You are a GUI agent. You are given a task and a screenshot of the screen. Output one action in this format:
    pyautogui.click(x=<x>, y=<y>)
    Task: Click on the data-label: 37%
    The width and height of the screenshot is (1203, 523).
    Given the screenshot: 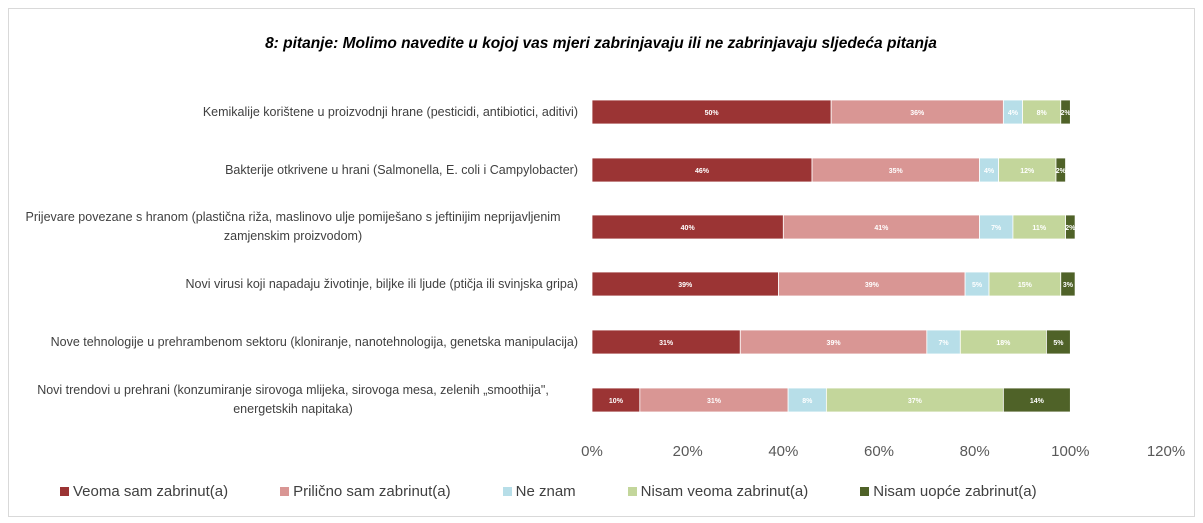 What is the action you would take?
    pyautogui.click(x=915, y=401)
    